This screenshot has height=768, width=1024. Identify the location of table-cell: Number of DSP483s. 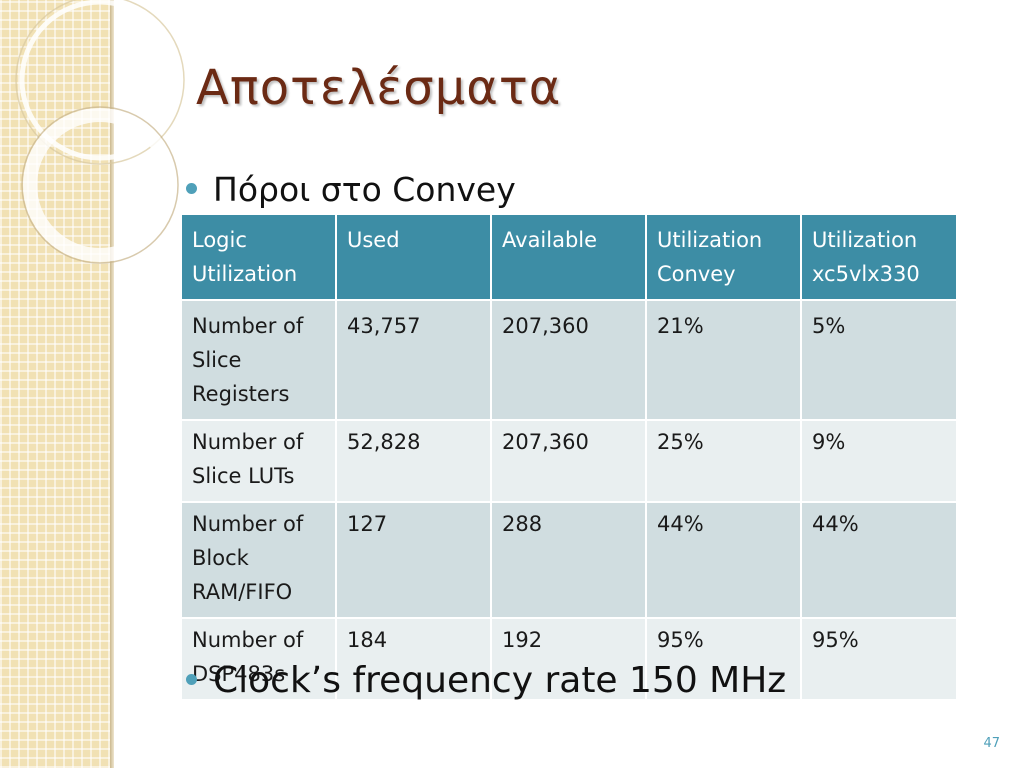
(258, 659).